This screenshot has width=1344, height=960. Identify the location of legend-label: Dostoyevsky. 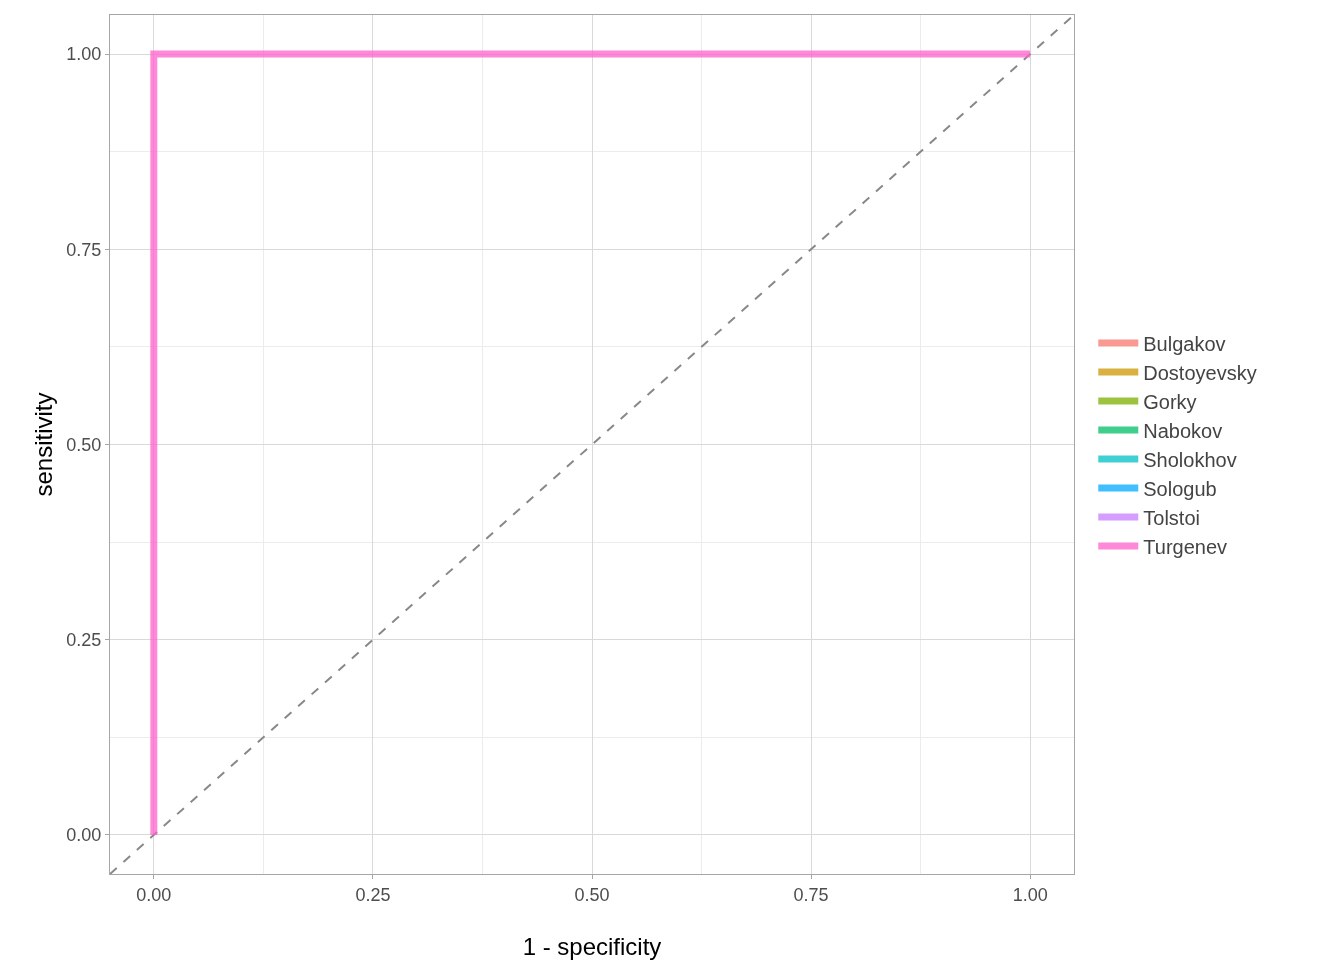
(1200, 372).